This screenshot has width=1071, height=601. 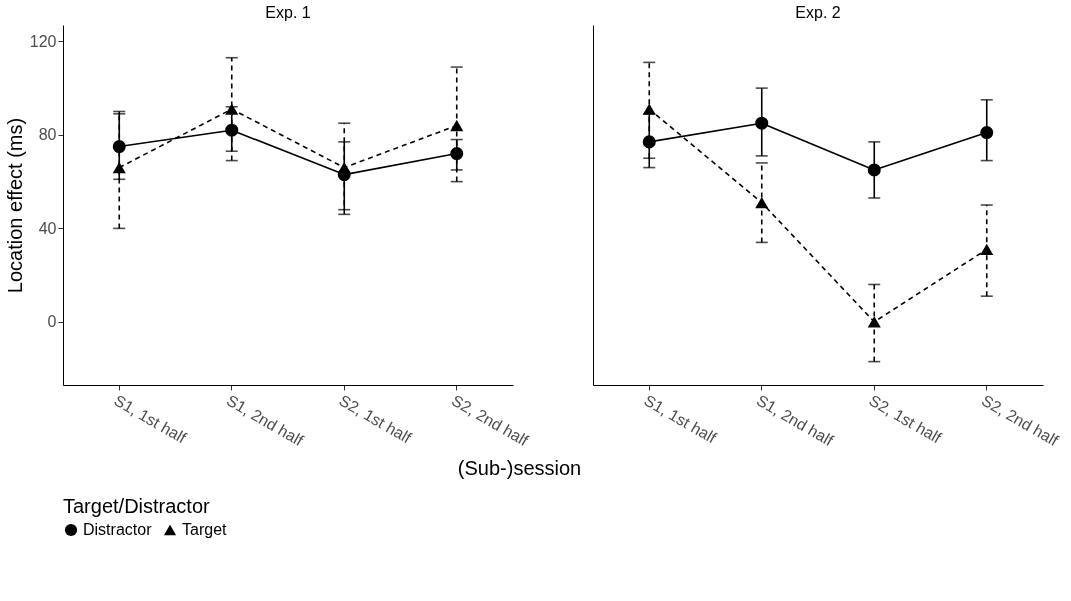 I want to click on legend-title: Target/Distractor, so click(x=137, y=506).